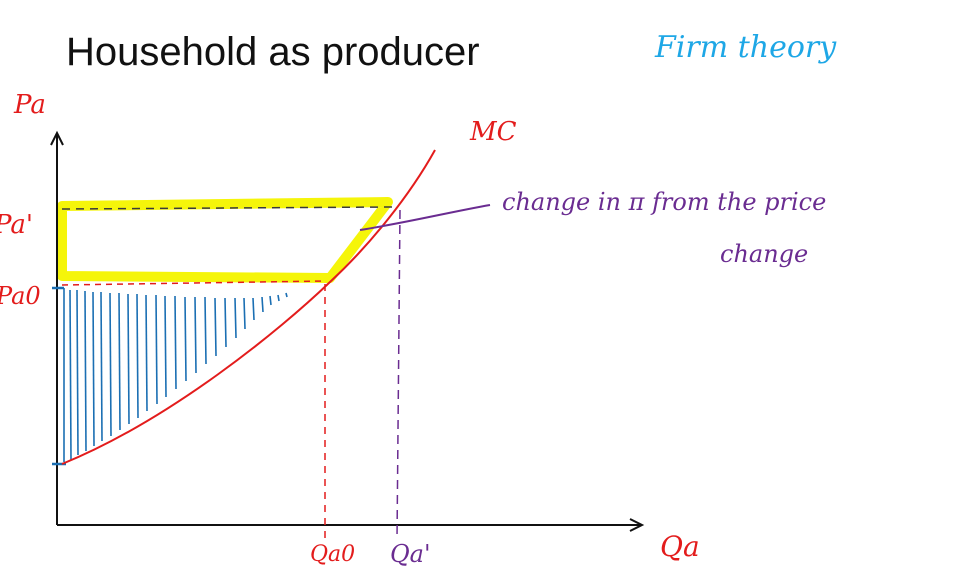 This screenshot has width=968, height=579. What do you see at coordinates (20, 296) in the screenshot?
I see `tick-pa0: Pa0` at bounding box center [20, 296].